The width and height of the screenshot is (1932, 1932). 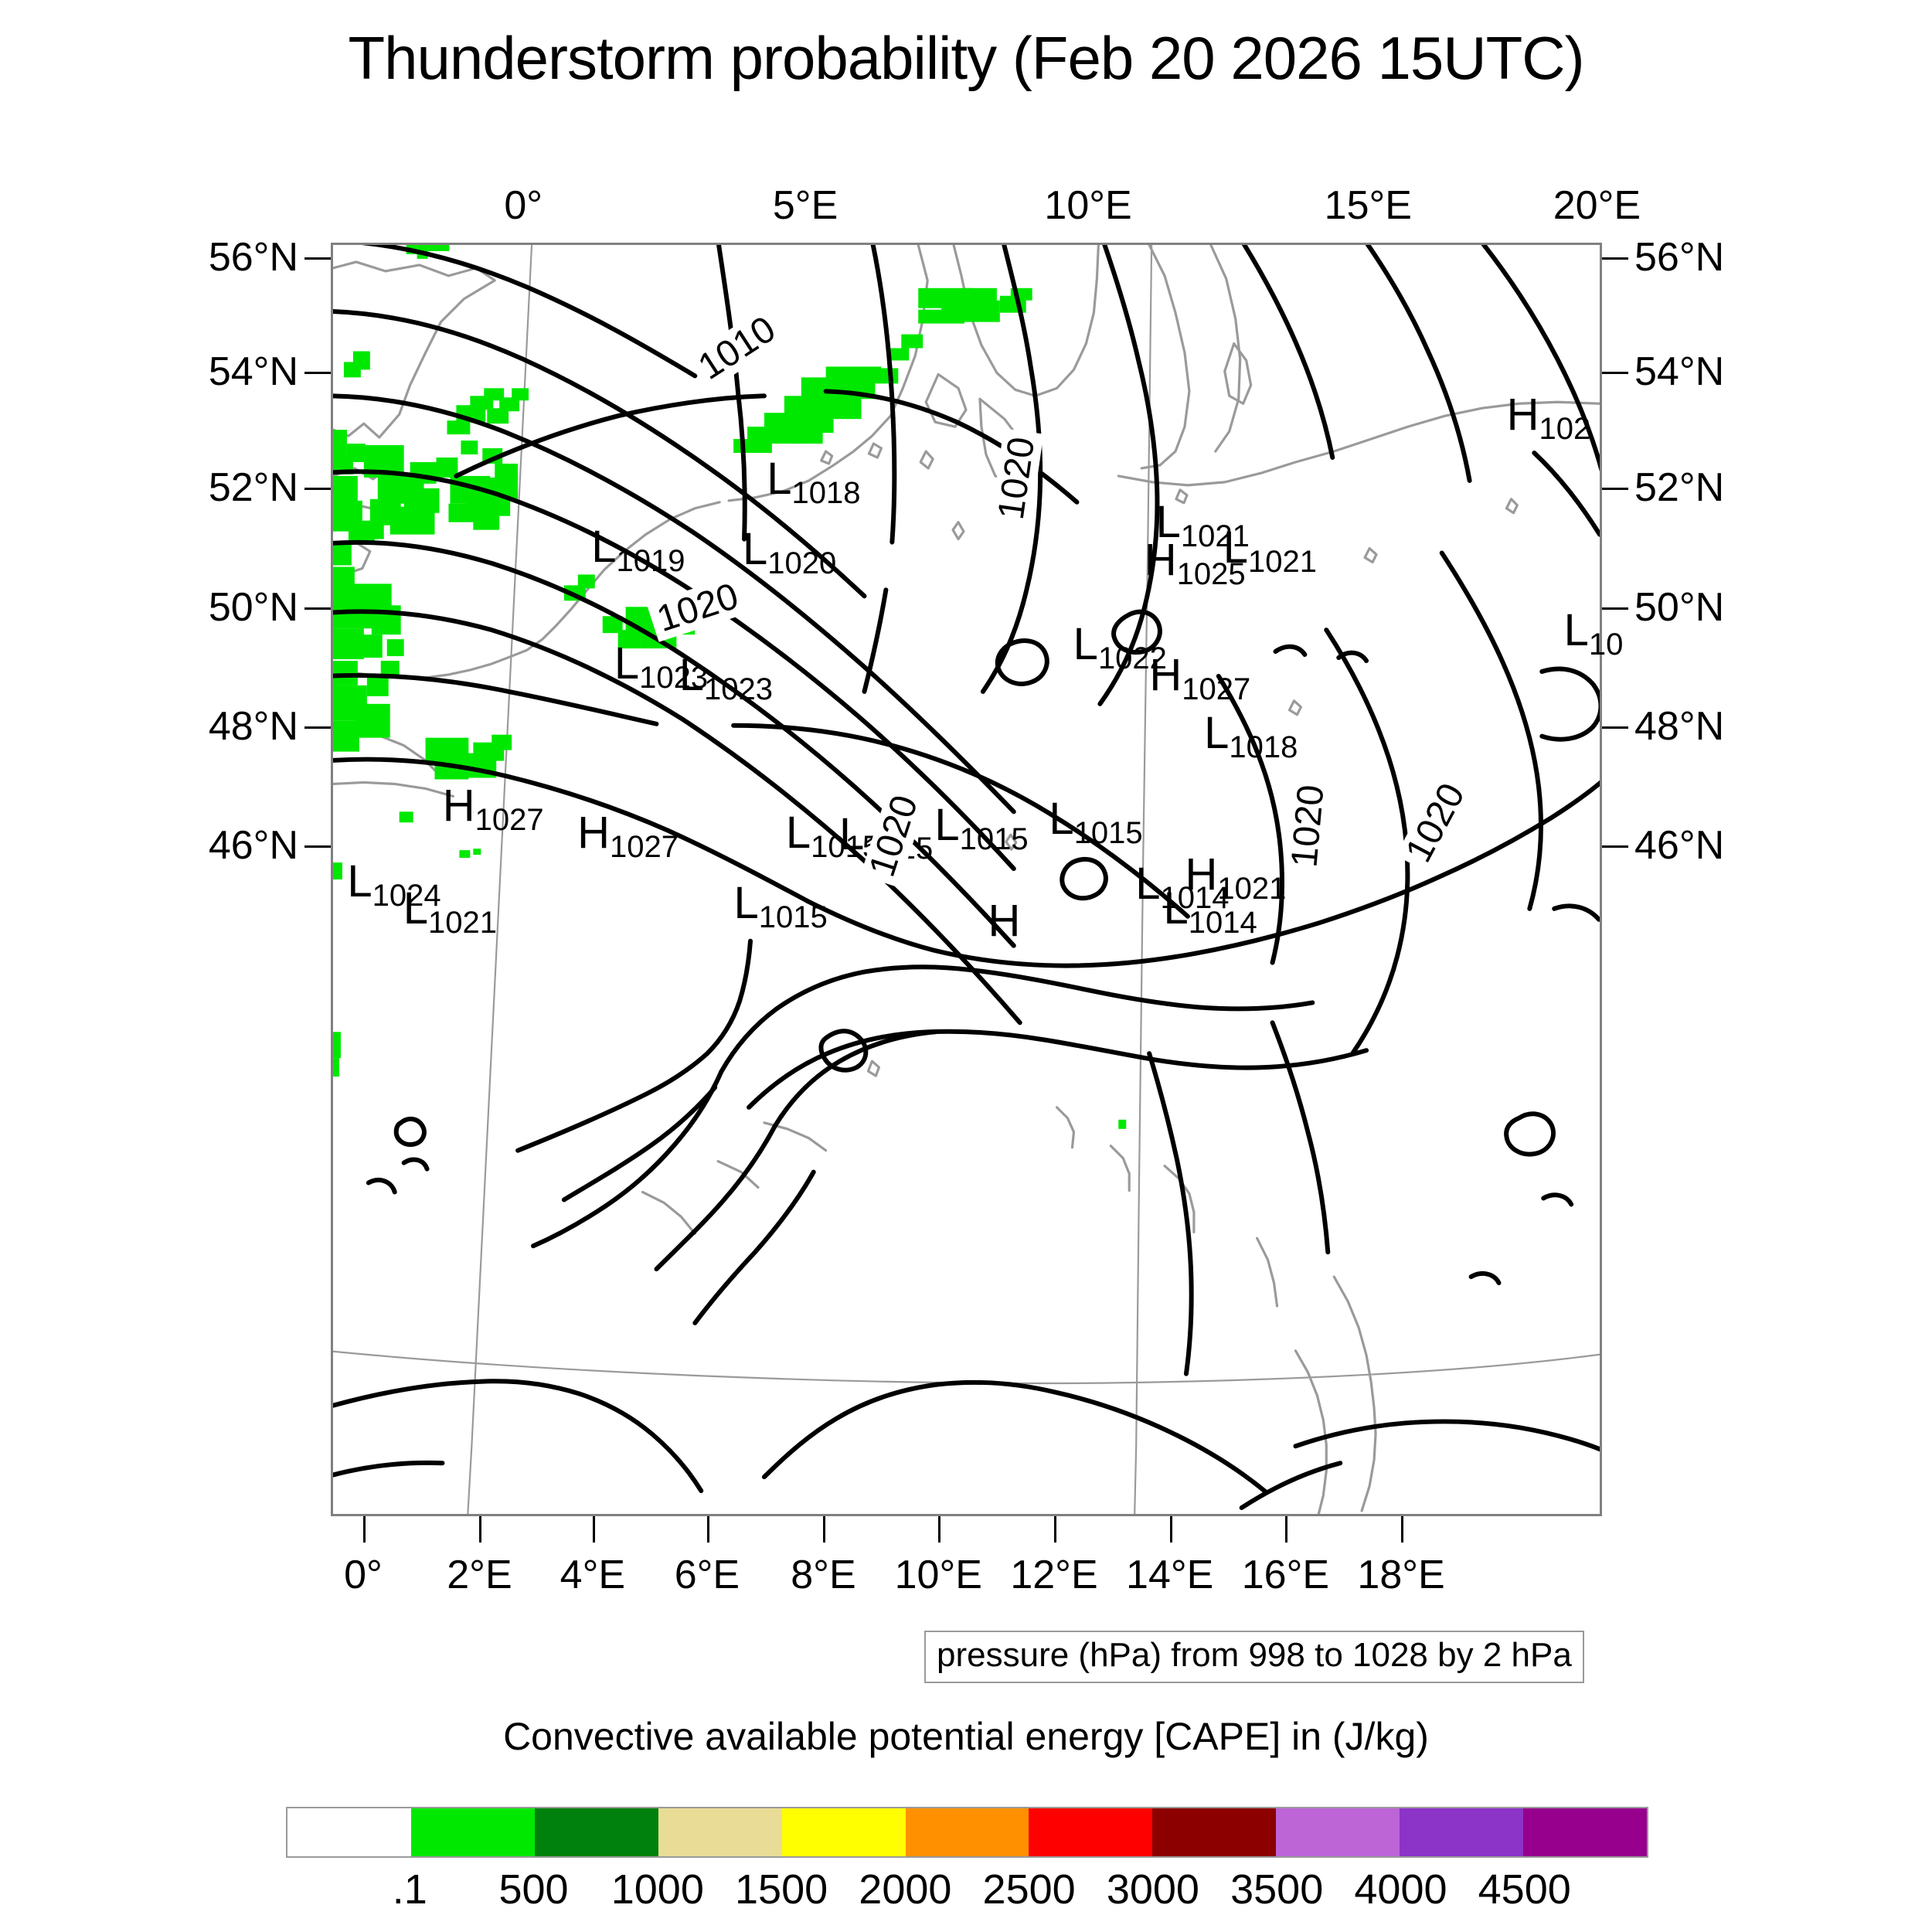 I want to click on axis-label-right-2: 52°N, so click(x=1680, y=488).